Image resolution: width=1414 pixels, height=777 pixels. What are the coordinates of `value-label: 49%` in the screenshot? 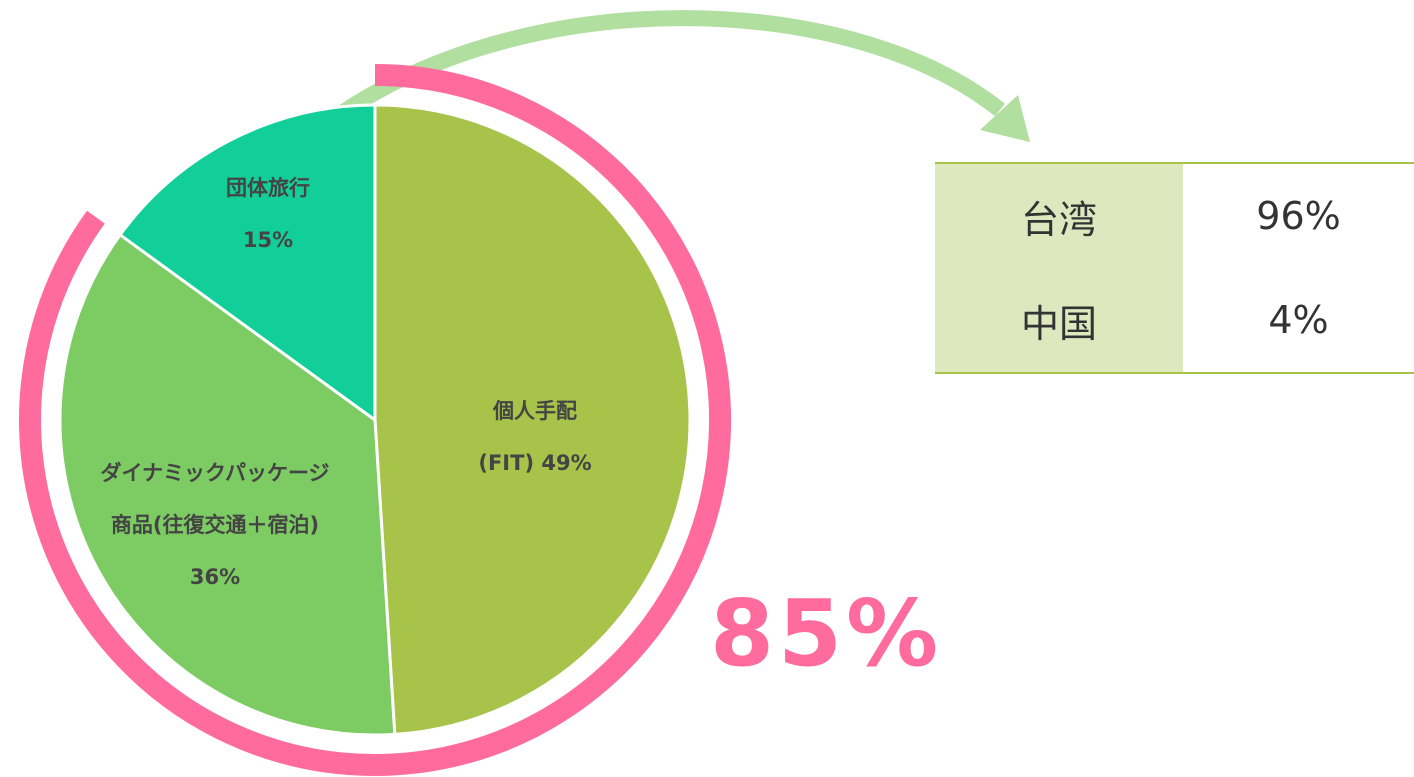 It's located at (566, 463).